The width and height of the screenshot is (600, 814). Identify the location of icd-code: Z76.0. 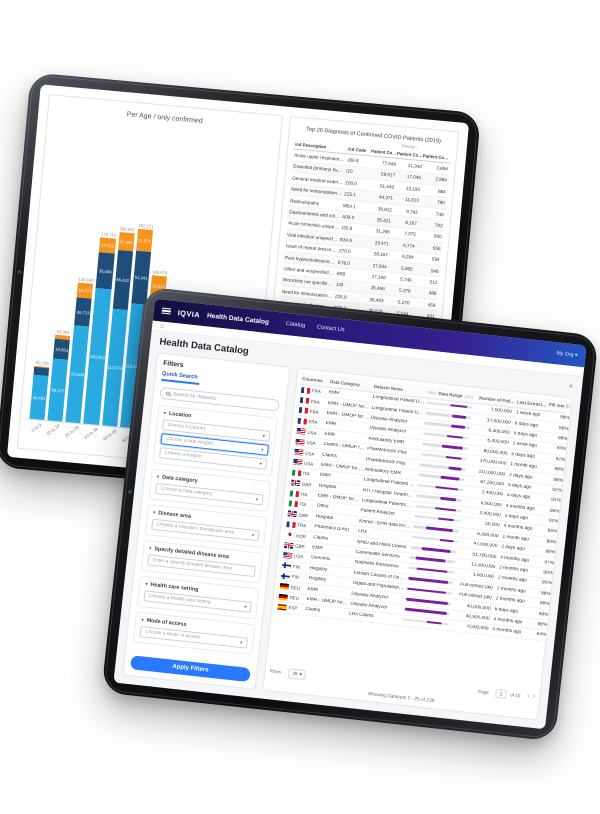
(344, 251).